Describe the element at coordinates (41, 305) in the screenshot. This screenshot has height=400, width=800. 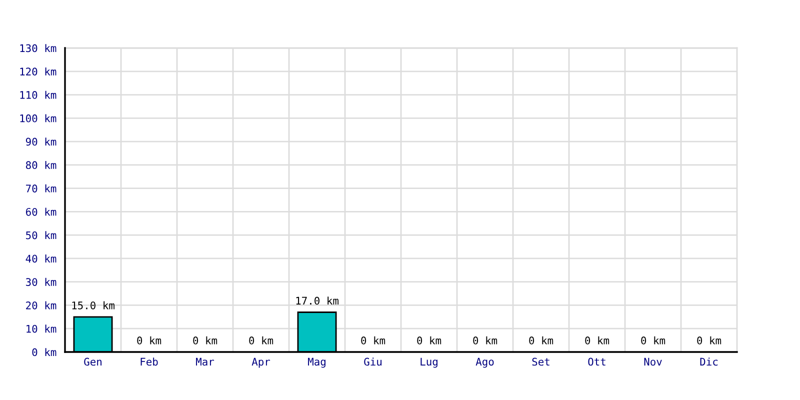
I see `y-tick-label: 20 km` at that location.